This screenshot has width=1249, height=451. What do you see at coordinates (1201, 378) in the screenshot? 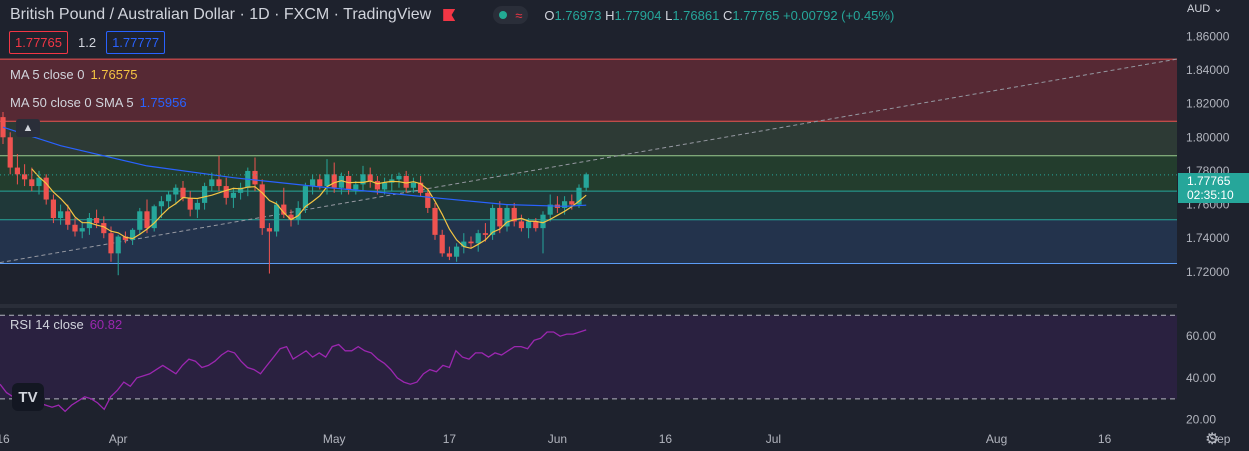
I see `rsi-tick-label: 40.00` at bounding box center [1201, 378].